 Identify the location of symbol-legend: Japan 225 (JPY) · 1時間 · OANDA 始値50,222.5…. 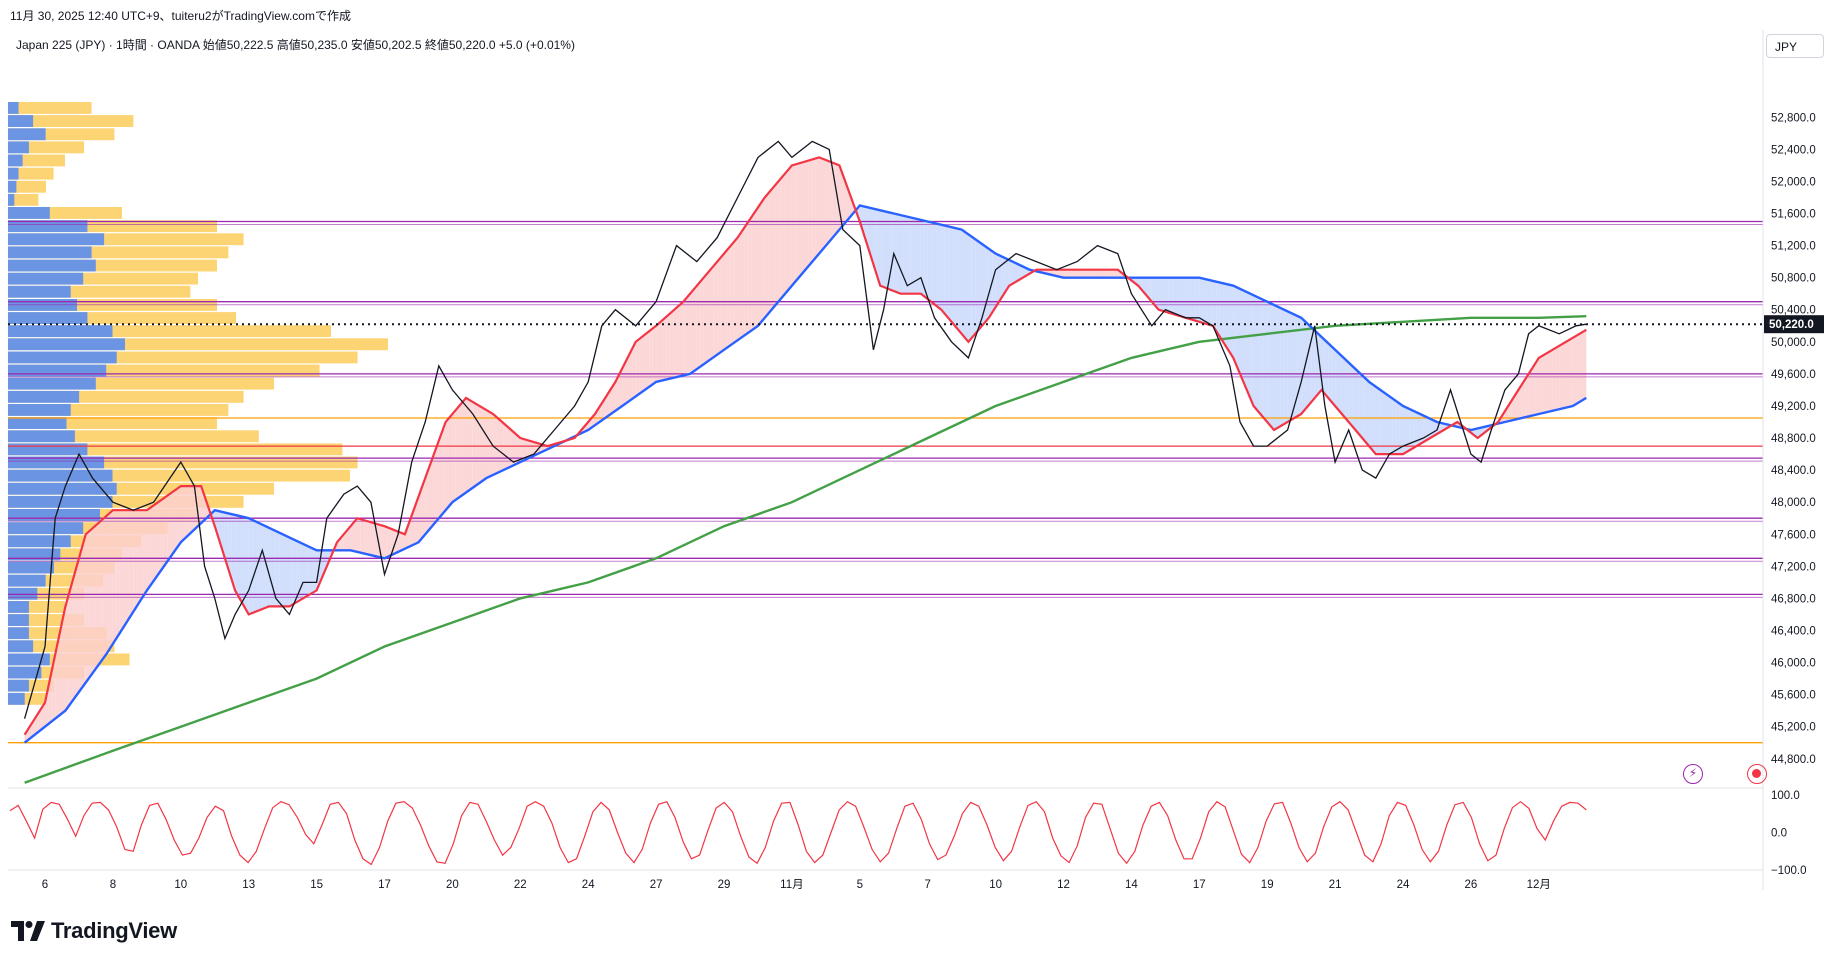
(295, 45).